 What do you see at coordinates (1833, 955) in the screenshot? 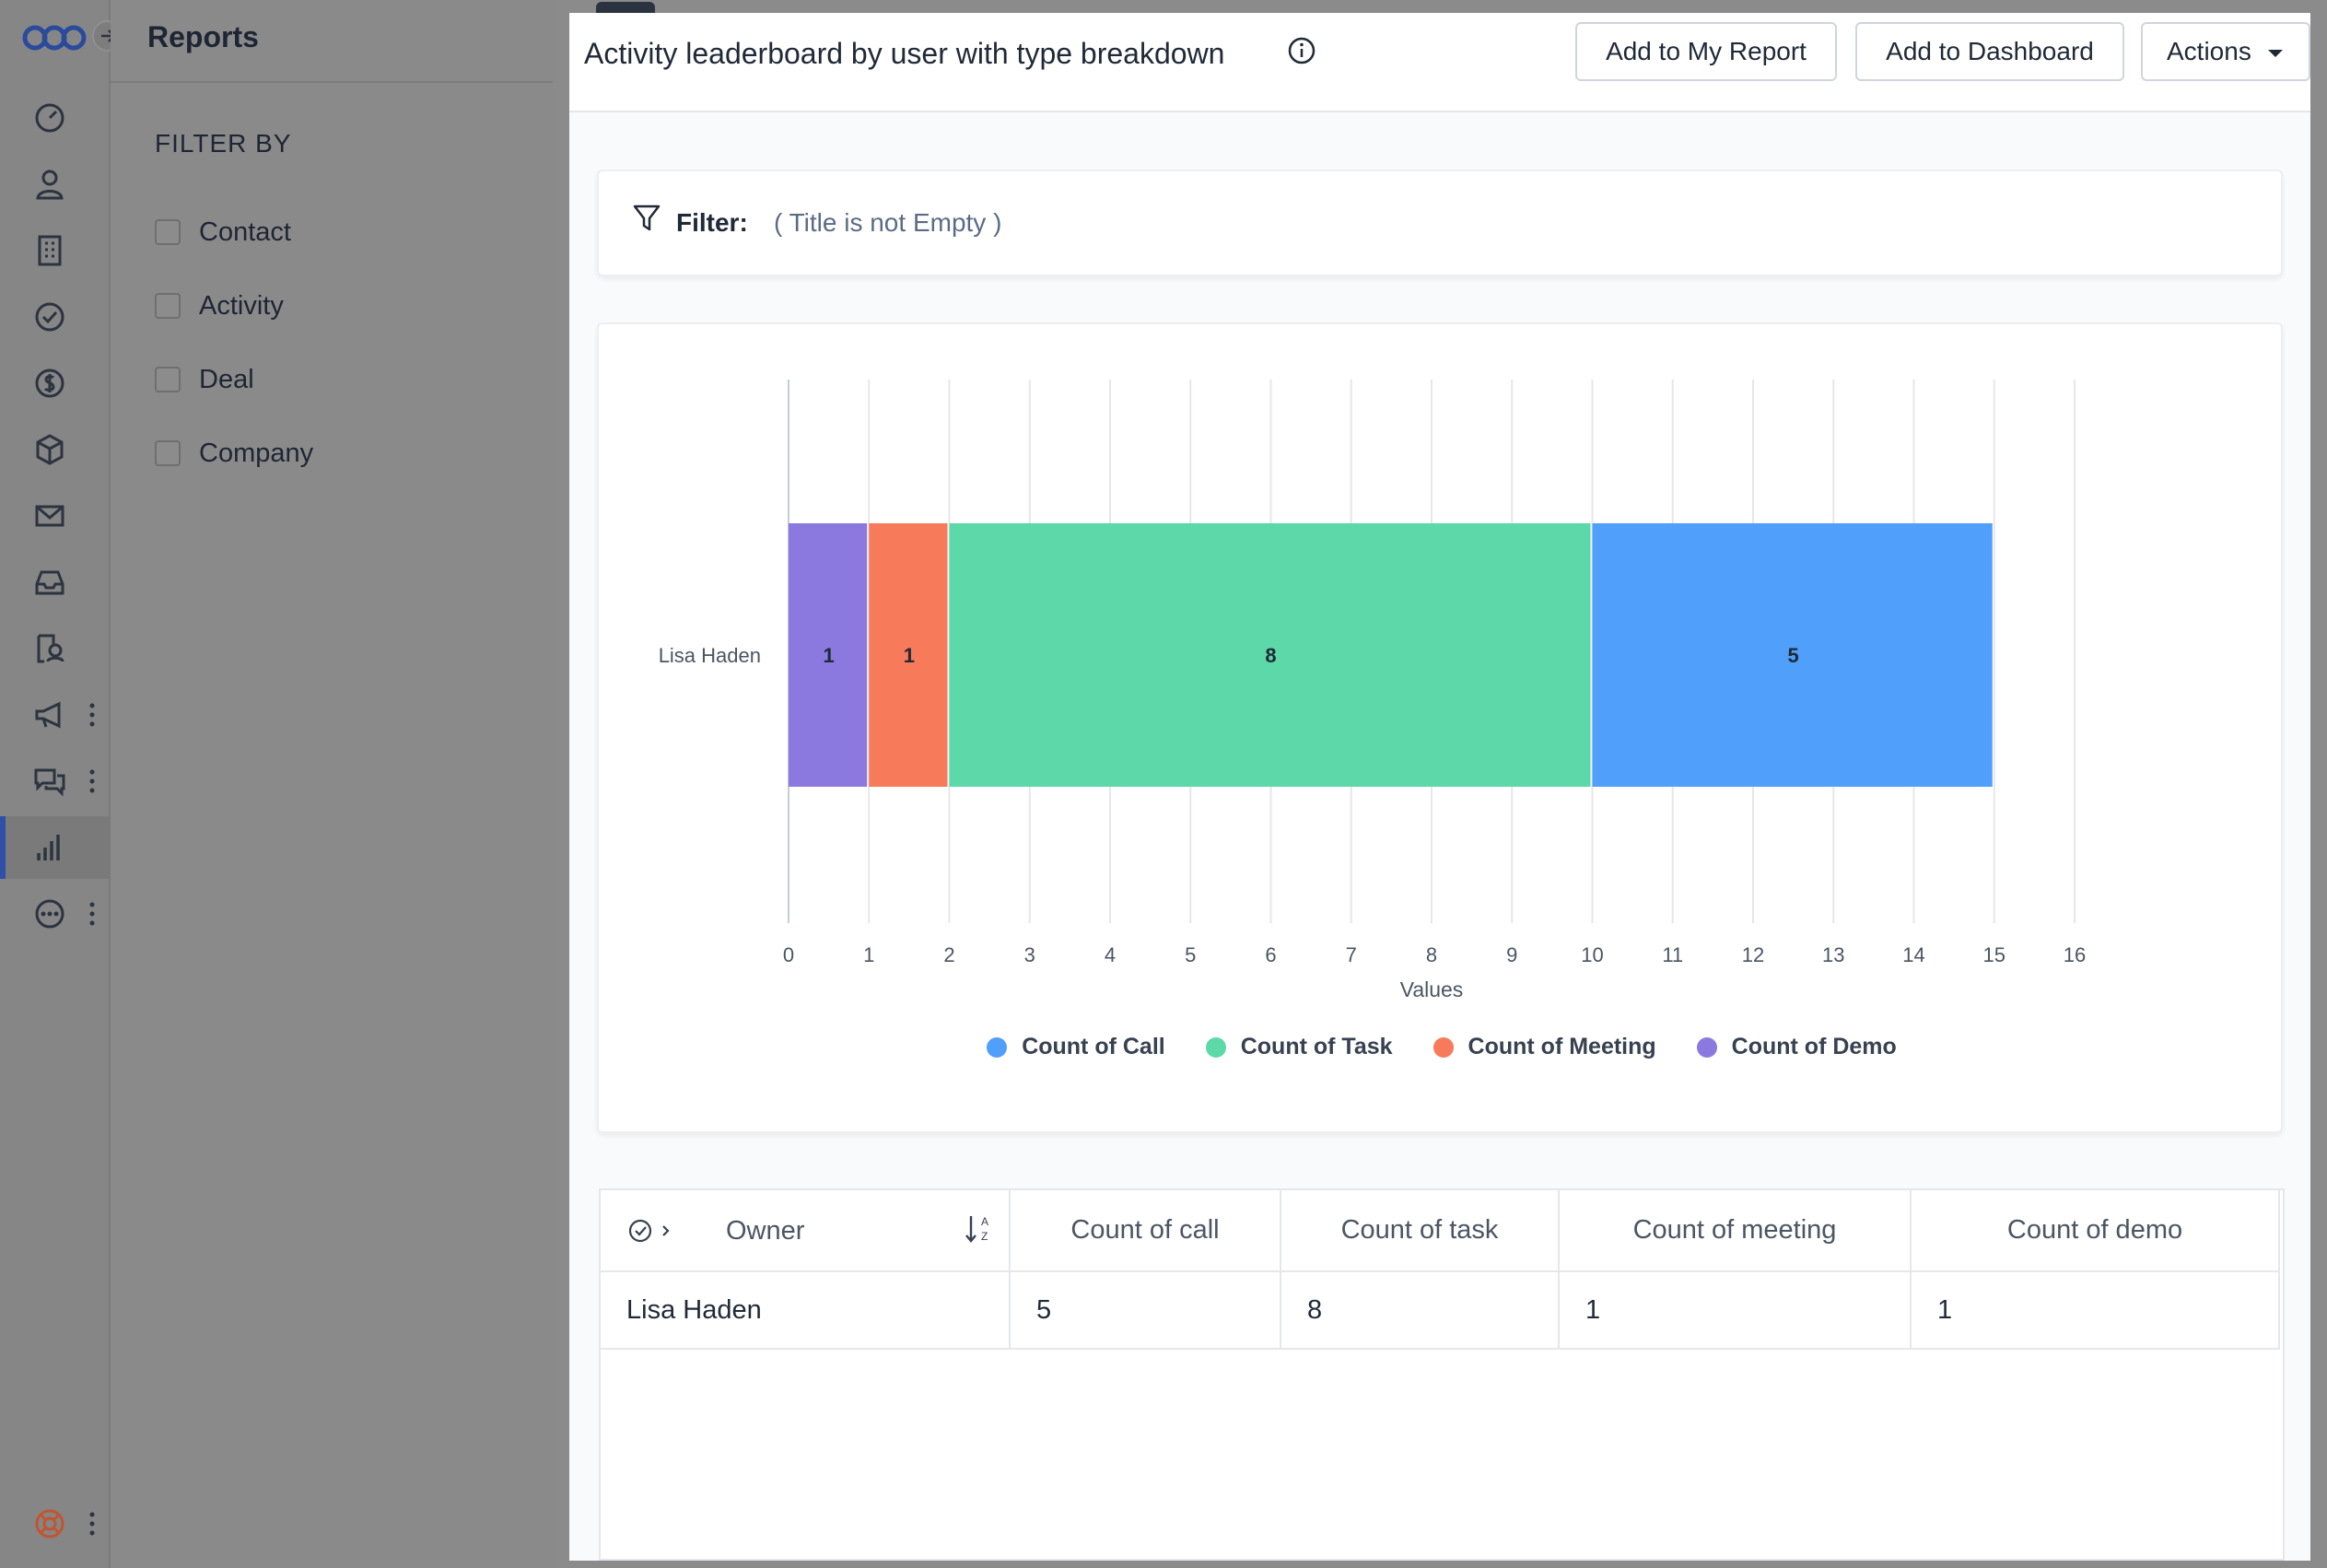
I see `x-tick-label: 13` at bounding box center [1833, 955].